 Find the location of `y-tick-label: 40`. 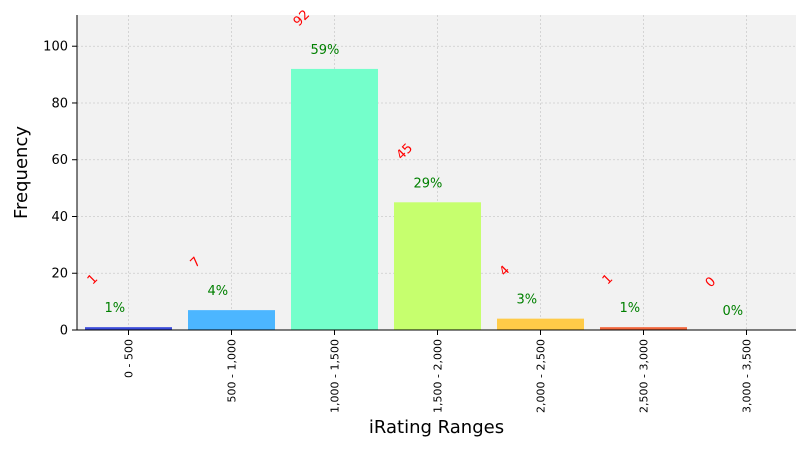

y-tick-label: 40 is located at coordinates (59, 217).